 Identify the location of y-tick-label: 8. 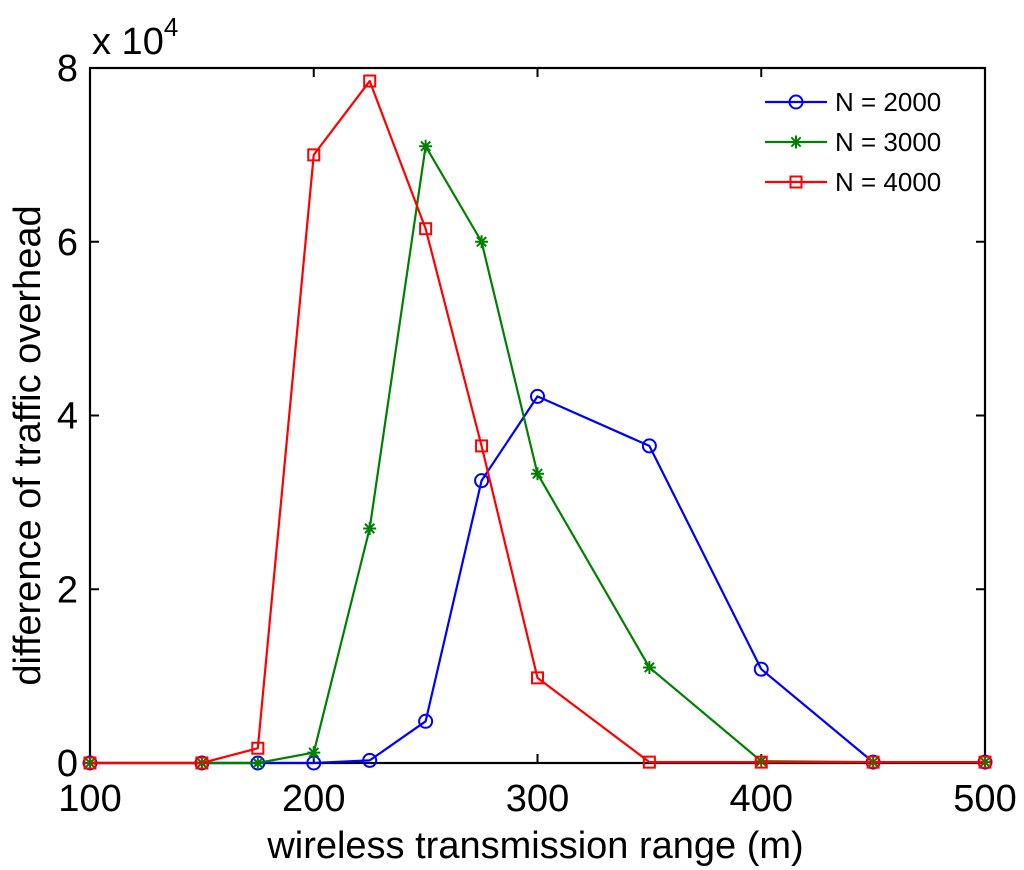
(67, 69).